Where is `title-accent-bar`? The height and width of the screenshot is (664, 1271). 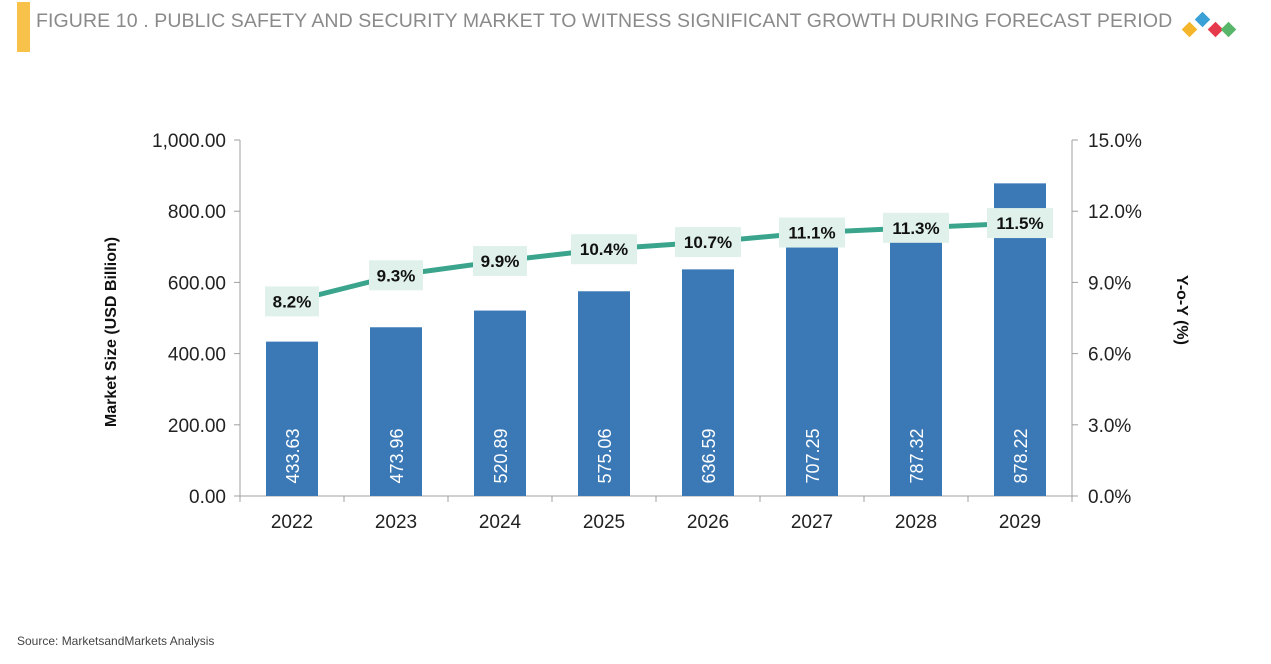 title-accent-bar is located at coordinates (23, 27).